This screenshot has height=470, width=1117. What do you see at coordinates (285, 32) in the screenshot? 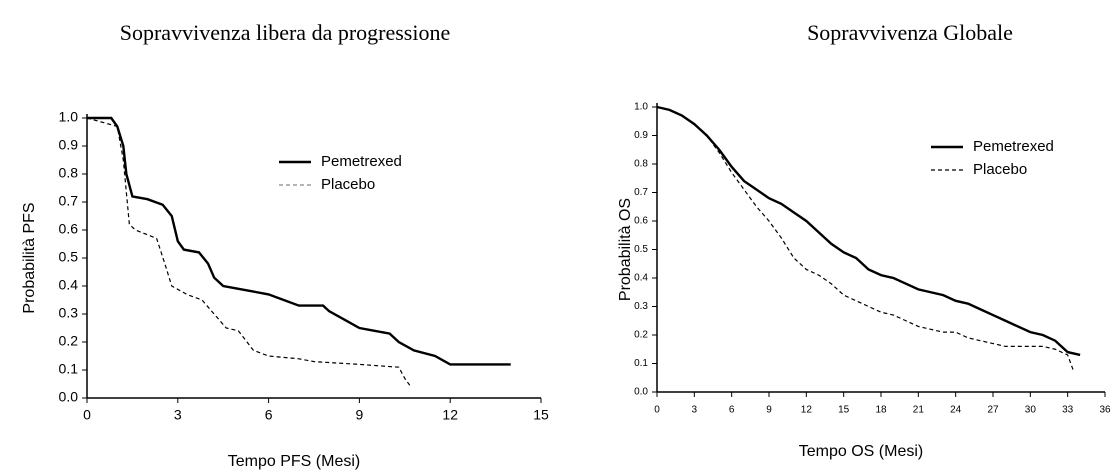
I see `chart-title: Sopravvivenza libera da progressione` at bounding box center [285, 32].